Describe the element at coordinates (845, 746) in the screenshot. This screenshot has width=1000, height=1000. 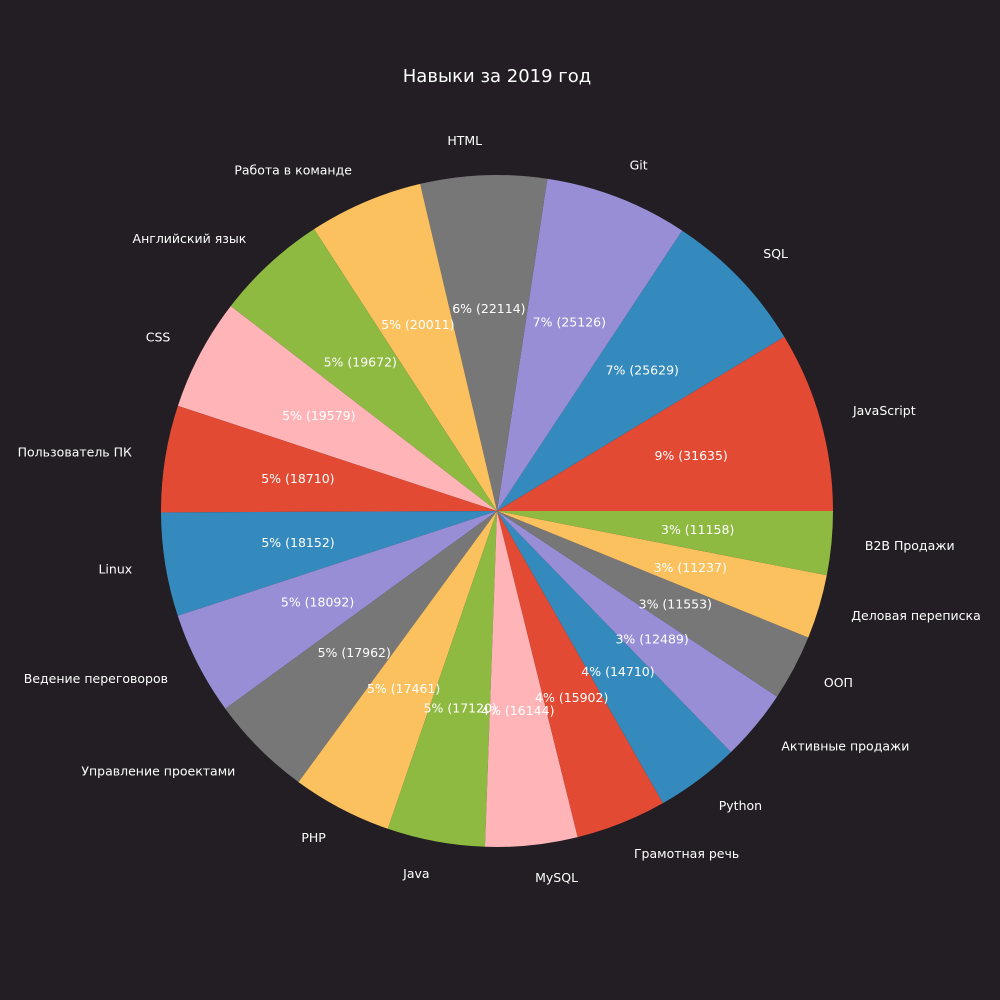
I see `slice-label: Активные продажи` at that location.